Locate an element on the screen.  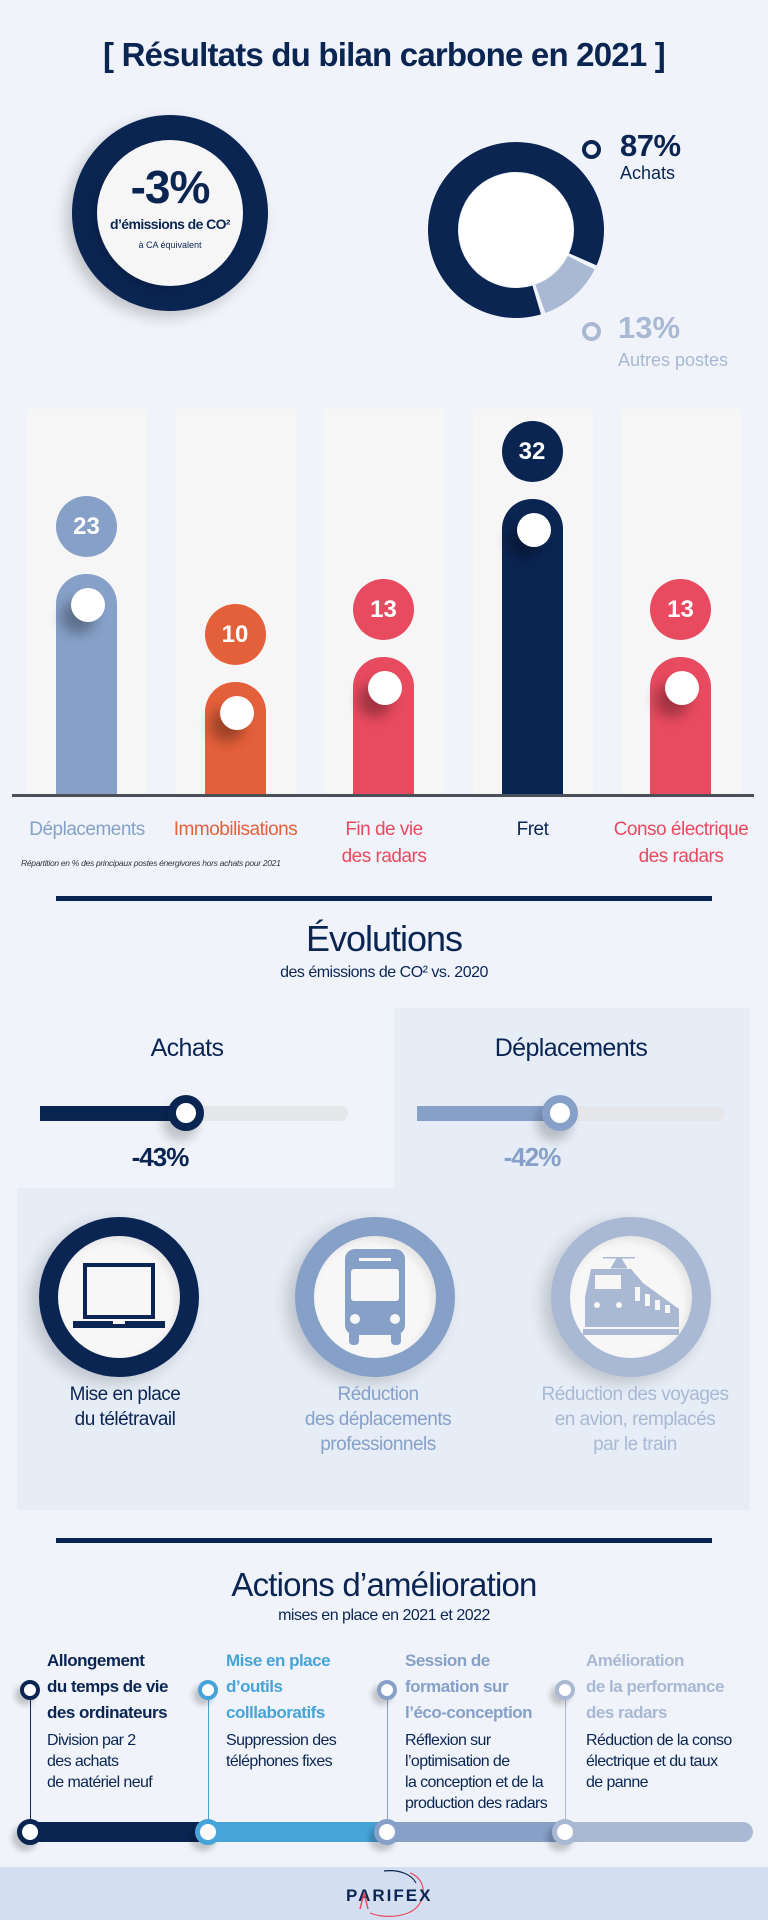
laptop-icon is located at coordinates (119, 1295).